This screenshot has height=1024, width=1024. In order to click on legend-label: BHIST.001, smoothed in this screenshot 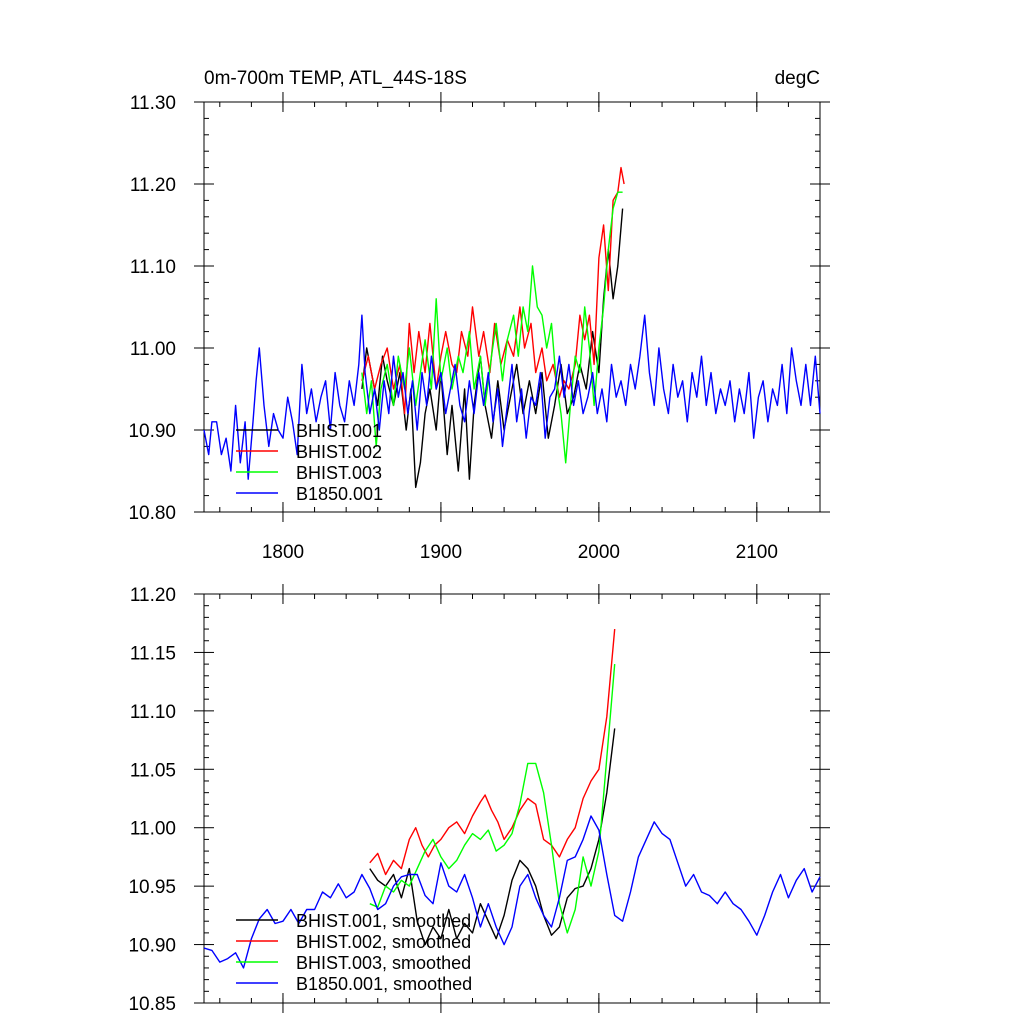, I will do `click(383, 921)`.